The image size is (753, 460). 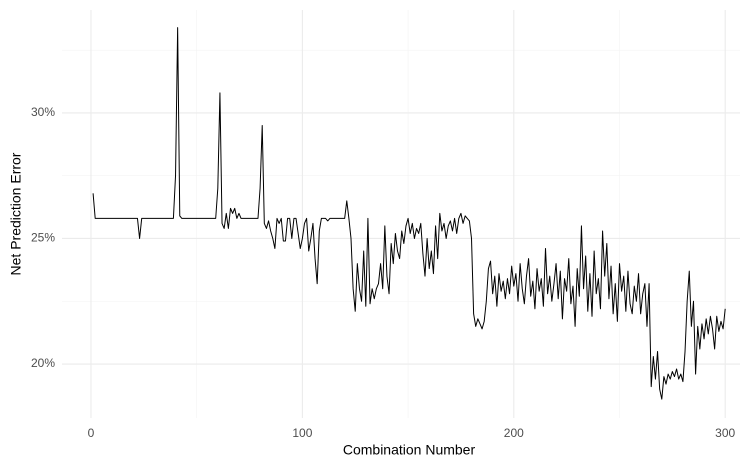 What do you see at coordinates (43, 112) in the screenshot?
I see `y-tick-label: 30%` at bounding box center [43, 112].